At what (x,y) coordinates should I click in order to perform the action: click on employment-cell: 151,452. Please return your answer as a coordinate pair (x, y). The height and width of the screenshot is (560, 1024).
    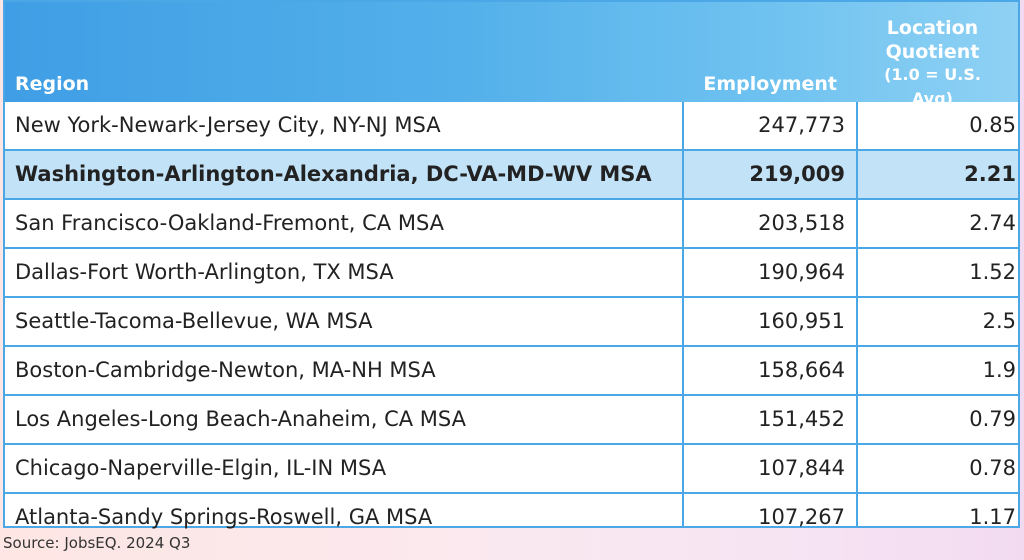
    Looking at the image, I should click on (801, 419).